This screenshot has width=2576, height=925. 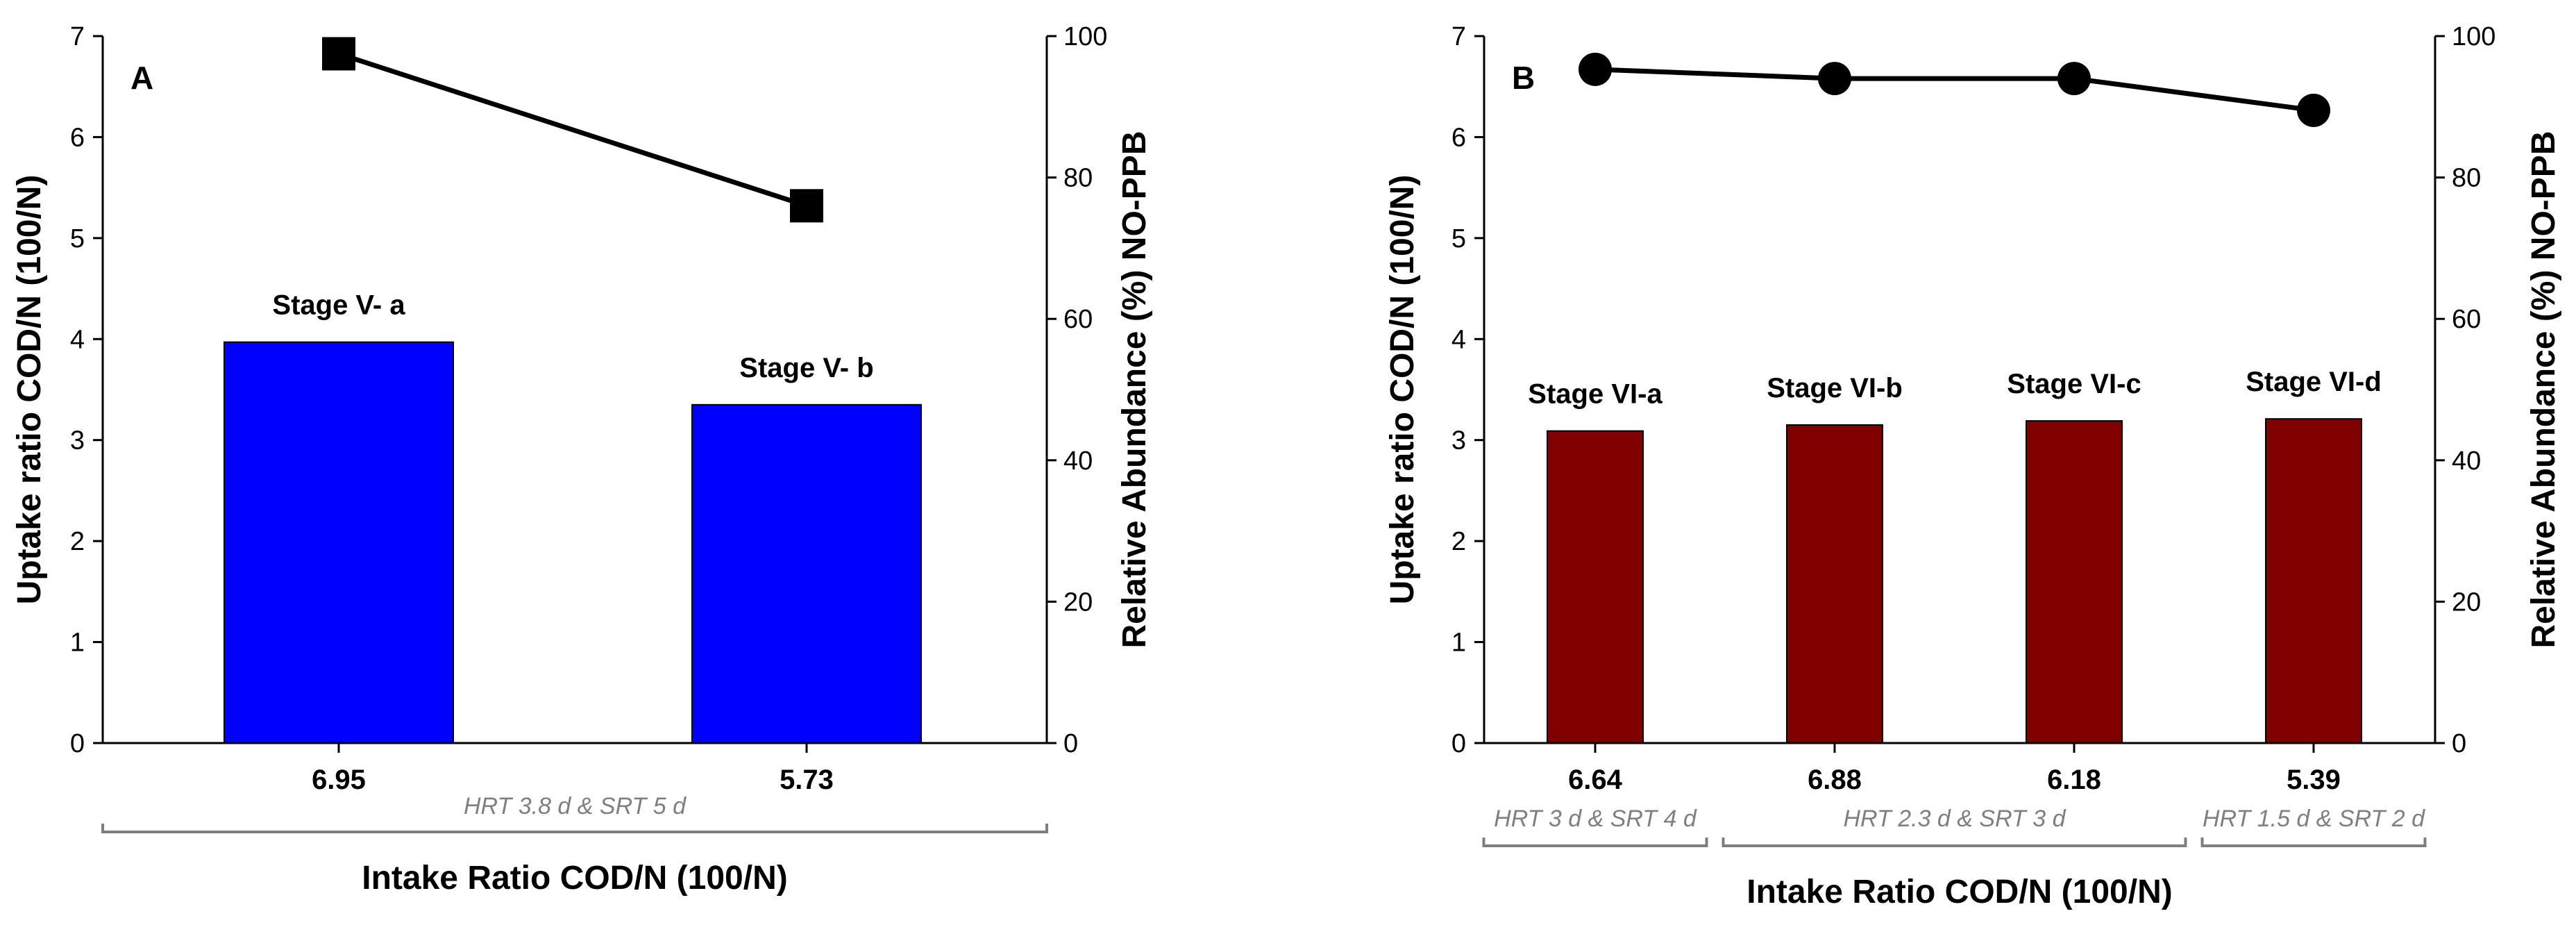 What do you see at coordinates (338, 305) in the screenshot?
I see `bar-stage-label: Stage V- a` at bounding box center [338, 305].